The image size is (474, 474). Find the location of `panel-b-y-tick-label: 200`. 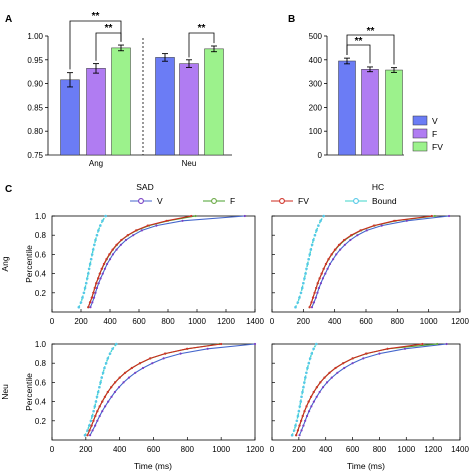

panel-b-y-tick-label: 200 is located at coordinates (316, 107).